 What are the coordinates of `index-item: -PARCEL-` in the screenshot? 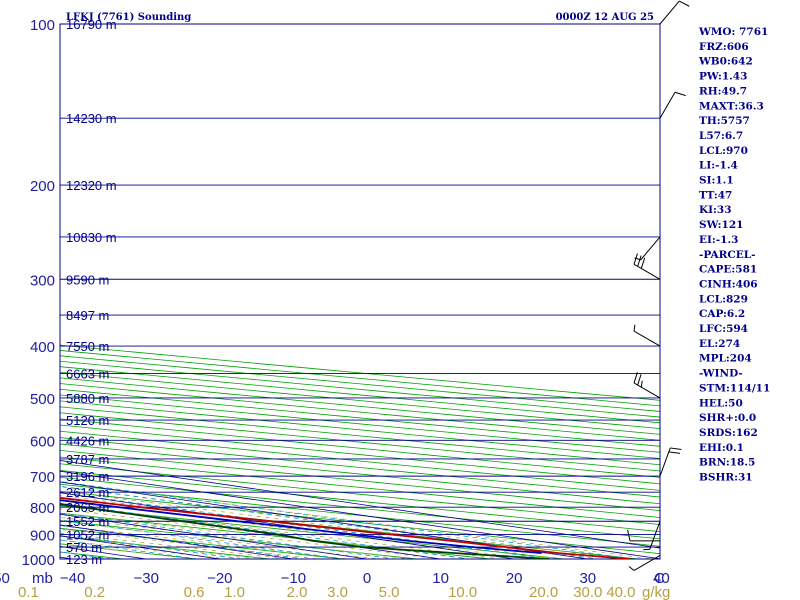 It's located at (727, 255).